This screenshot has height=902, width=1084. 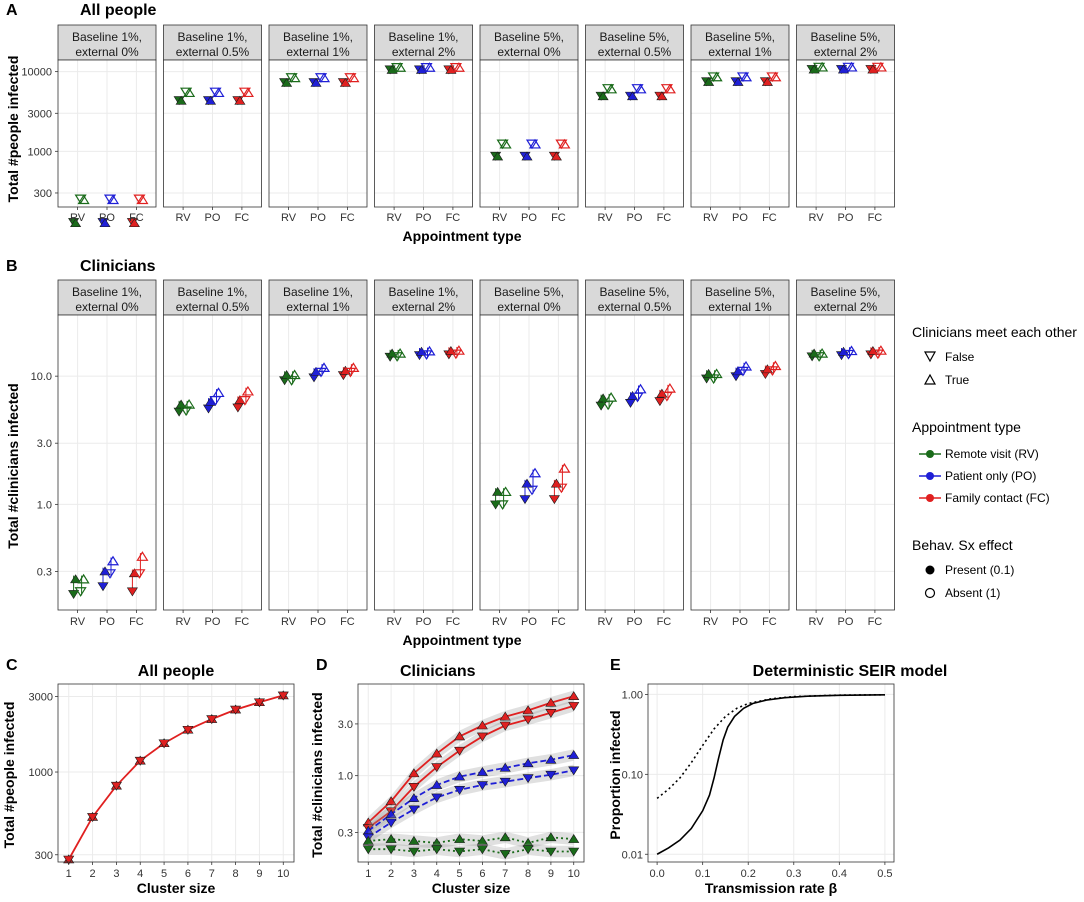 I want to click on panel-letter-e: E, so click(x=615, y=665).